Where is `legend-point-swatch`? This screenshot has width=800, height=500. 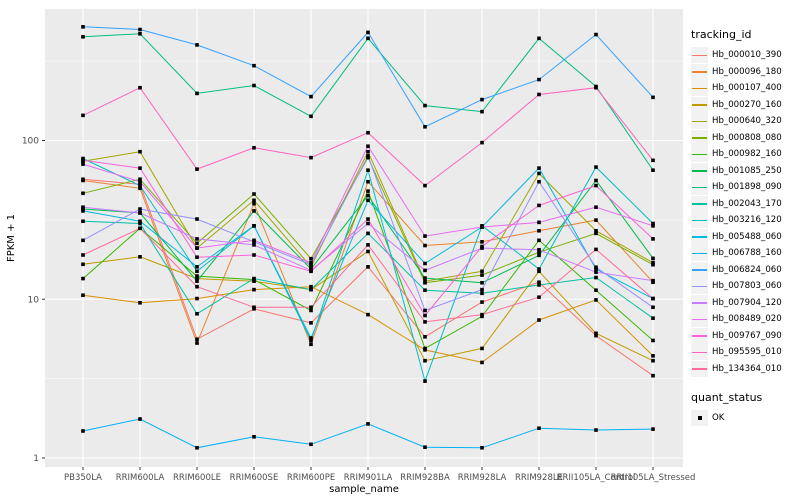
legend-point-swatch is located at coordinates (699, 418).